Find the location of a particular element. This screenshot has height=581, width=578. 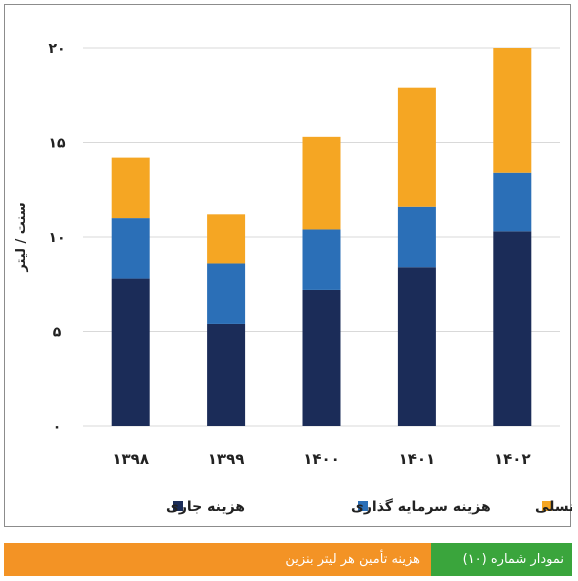

legend-label: هزینه سرمایه گذاری is located at coordinates (421, 506).